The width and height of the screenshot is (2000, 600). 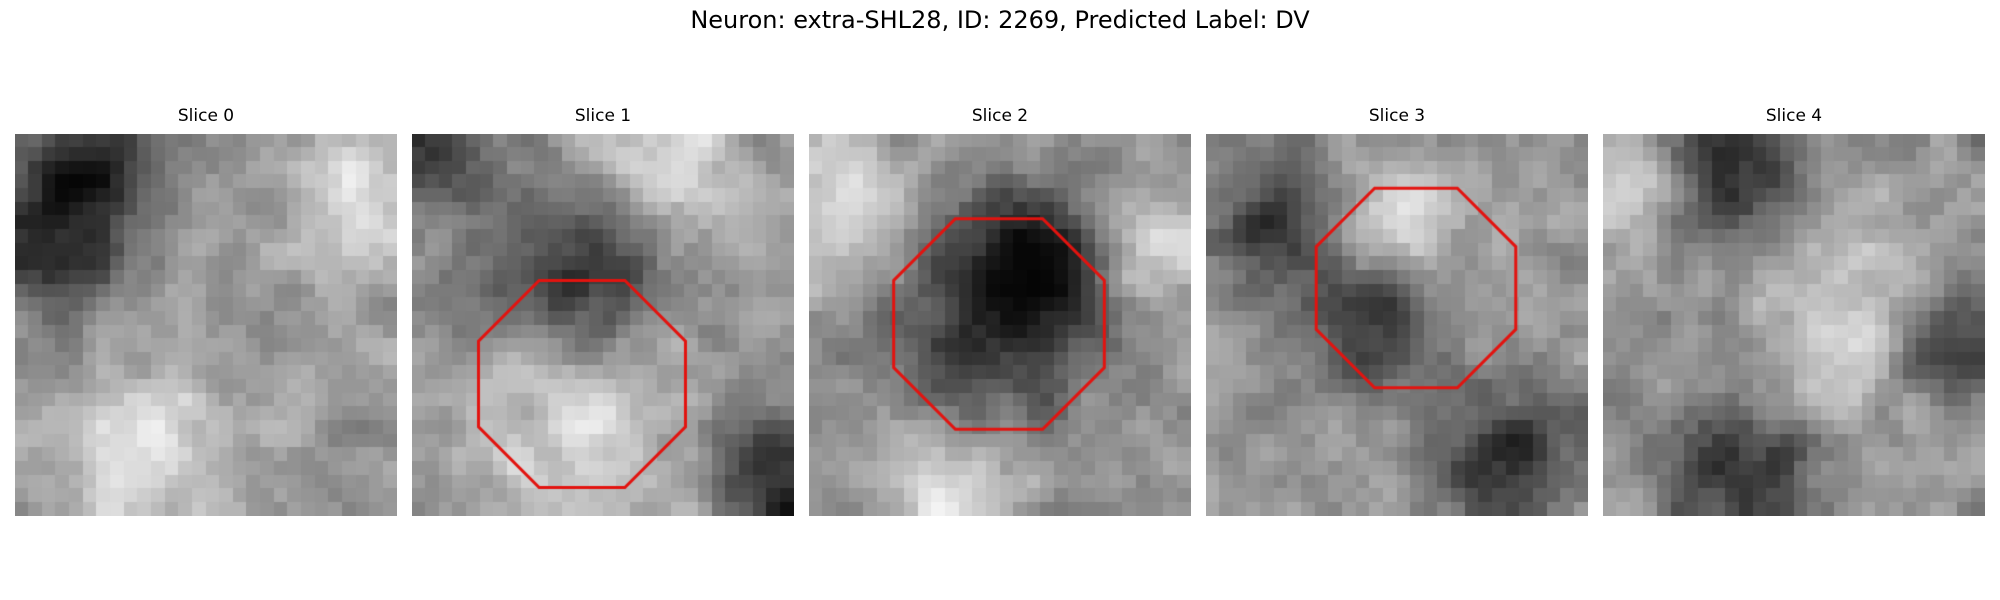 I want to click on slice-panel-3: Slice 3, so click(x=1397, y=312).